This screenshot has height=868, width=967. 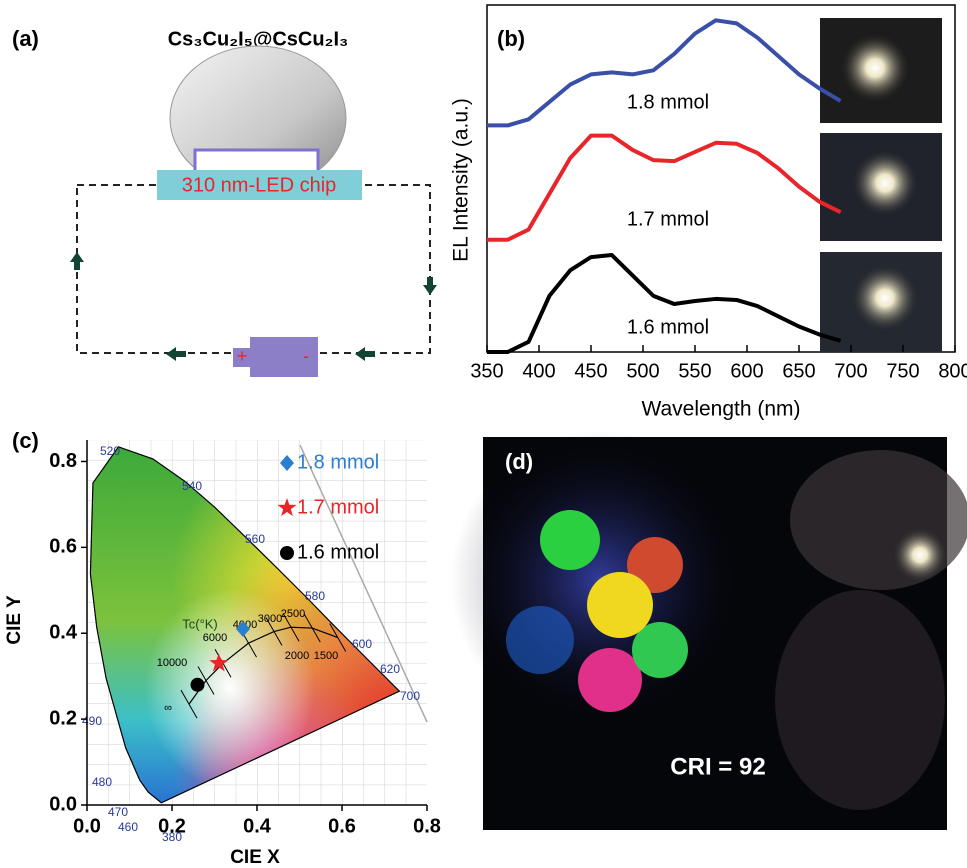 I want to click on wavelength-label: 490, so click(x=92, y=721).